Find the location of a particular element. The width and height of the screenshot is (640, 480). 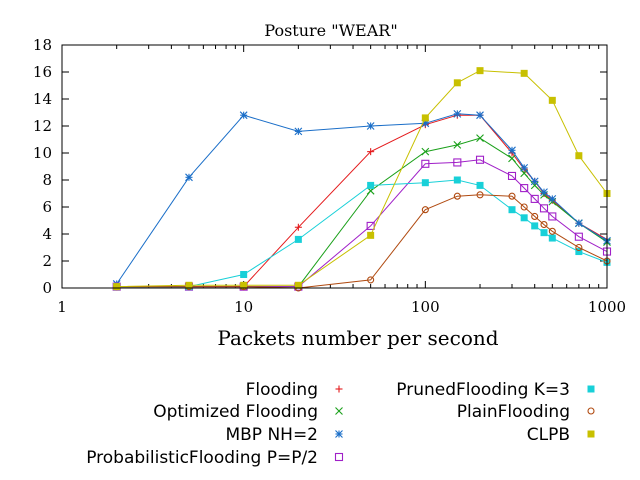

y-tick-label: 10 is located at coordinates (42, 153).